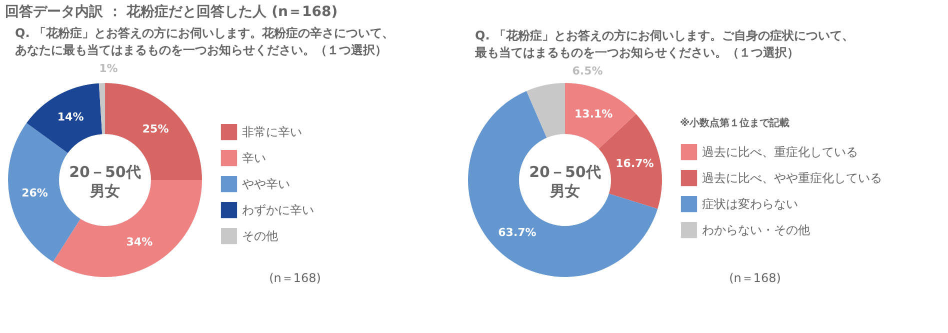  What do you see at coordinates (171, 11) in the screenshot?
I see `chart-title: 回答データ内訳 ： 花粉症だと回答した人 (n＝168)` at bounding box center [171, 11].